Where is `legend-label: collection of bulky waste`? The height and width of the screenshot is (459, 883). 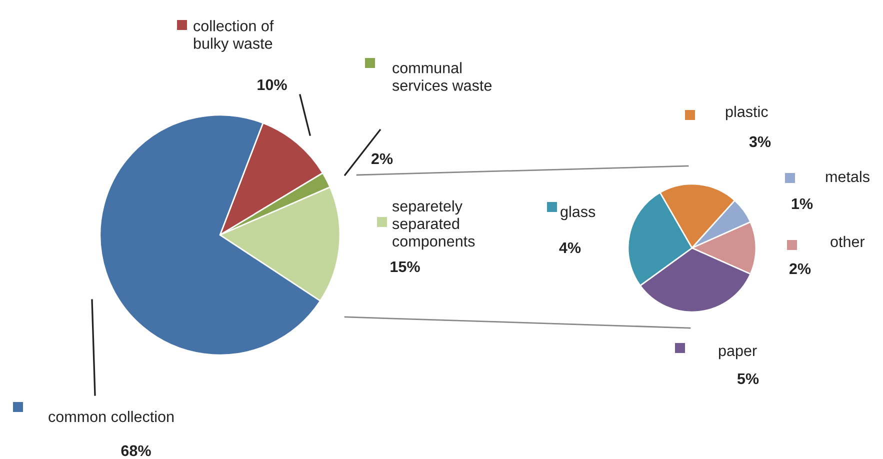
legend-label: collection of bulky waste is located at coordinates (234, 36).